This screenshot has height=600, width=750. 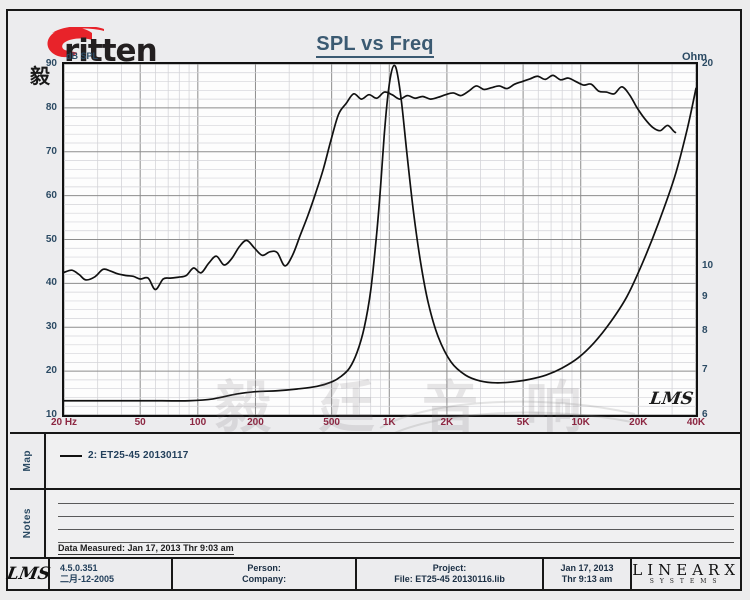 I want to click on person-label: Person:, so click(x=264, y=568).